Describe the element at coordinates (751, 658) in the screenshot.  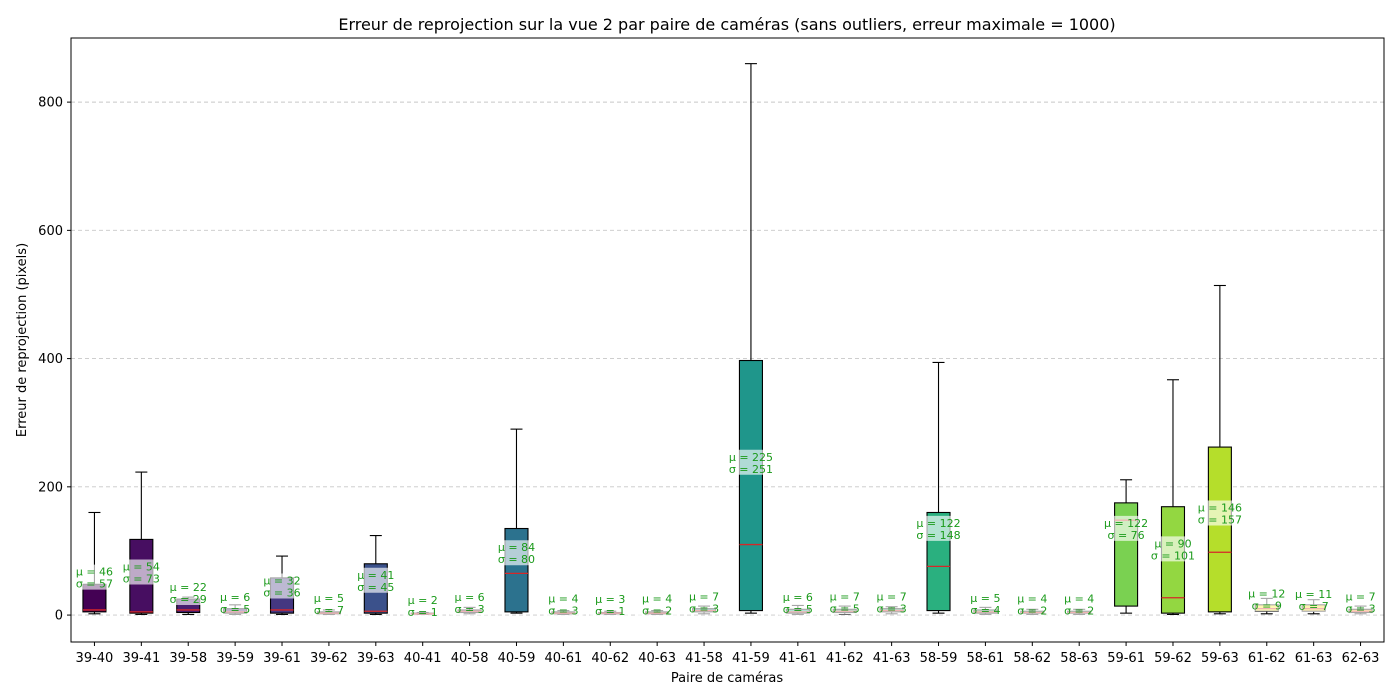
I see `x-tick-label: 41-59` at that location.